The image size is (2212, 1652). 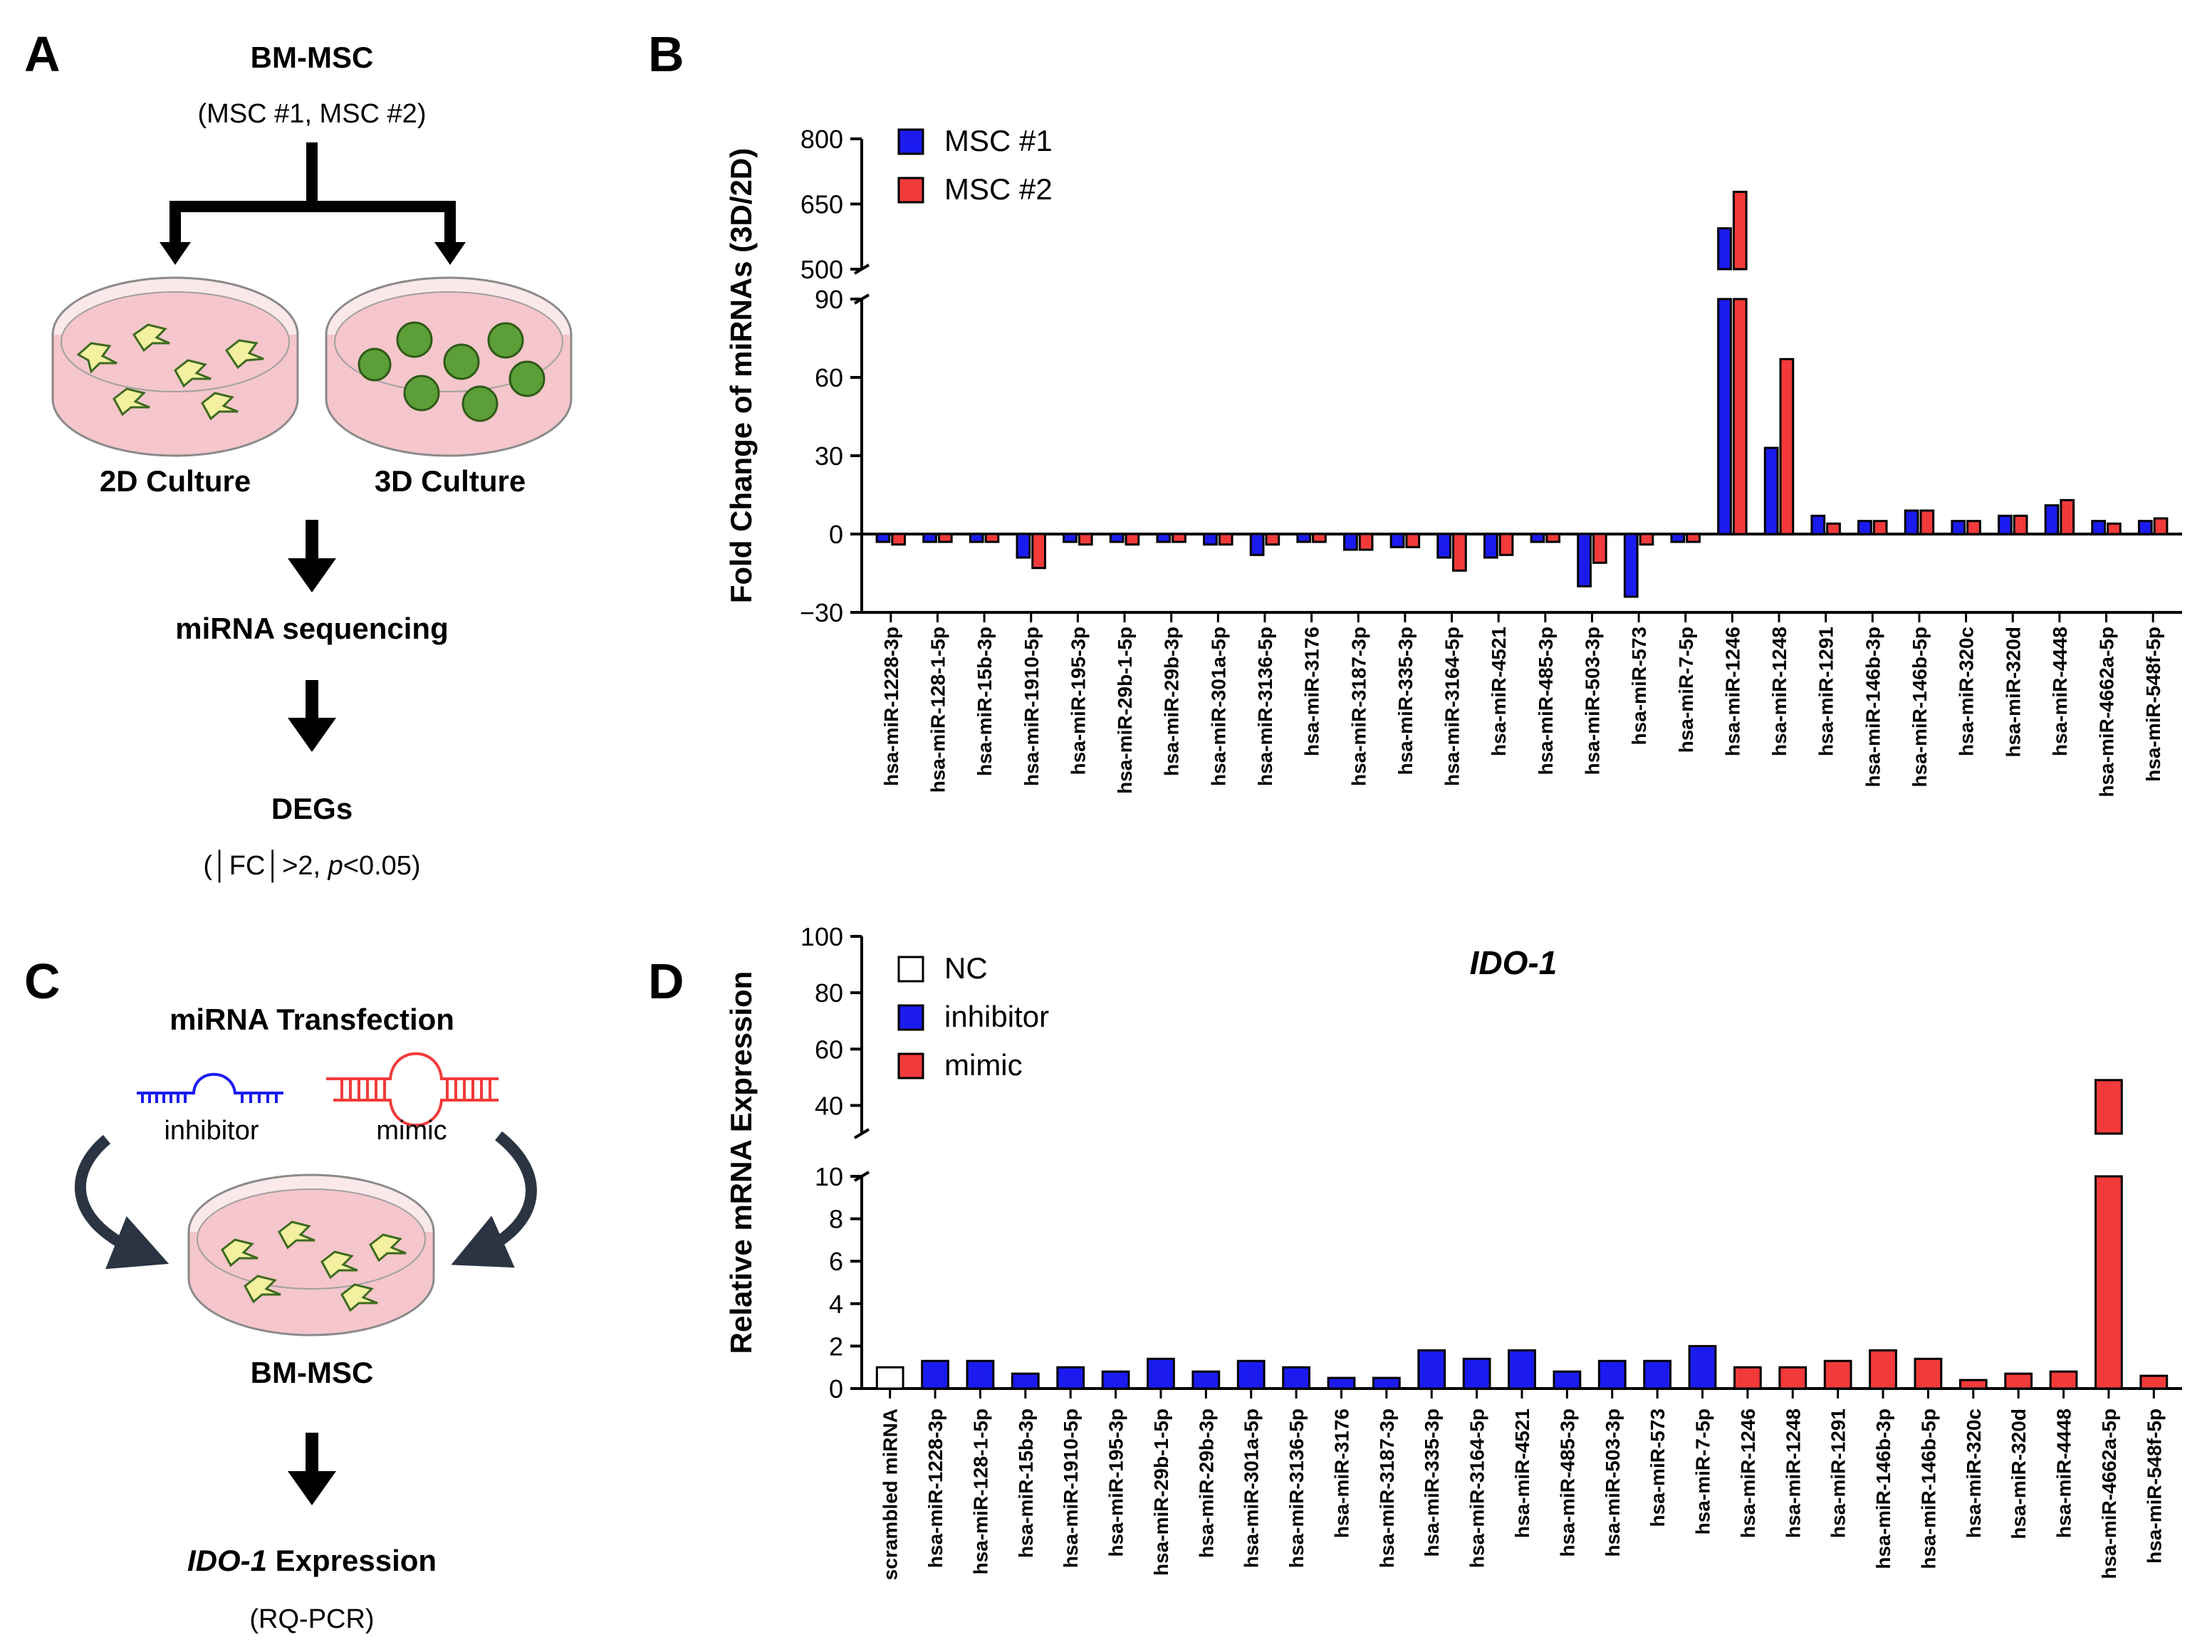 What do you see at coordinates (312, 716) in the screenshot?
I see `down-arrow-a2` at bounding box center [312, 716].